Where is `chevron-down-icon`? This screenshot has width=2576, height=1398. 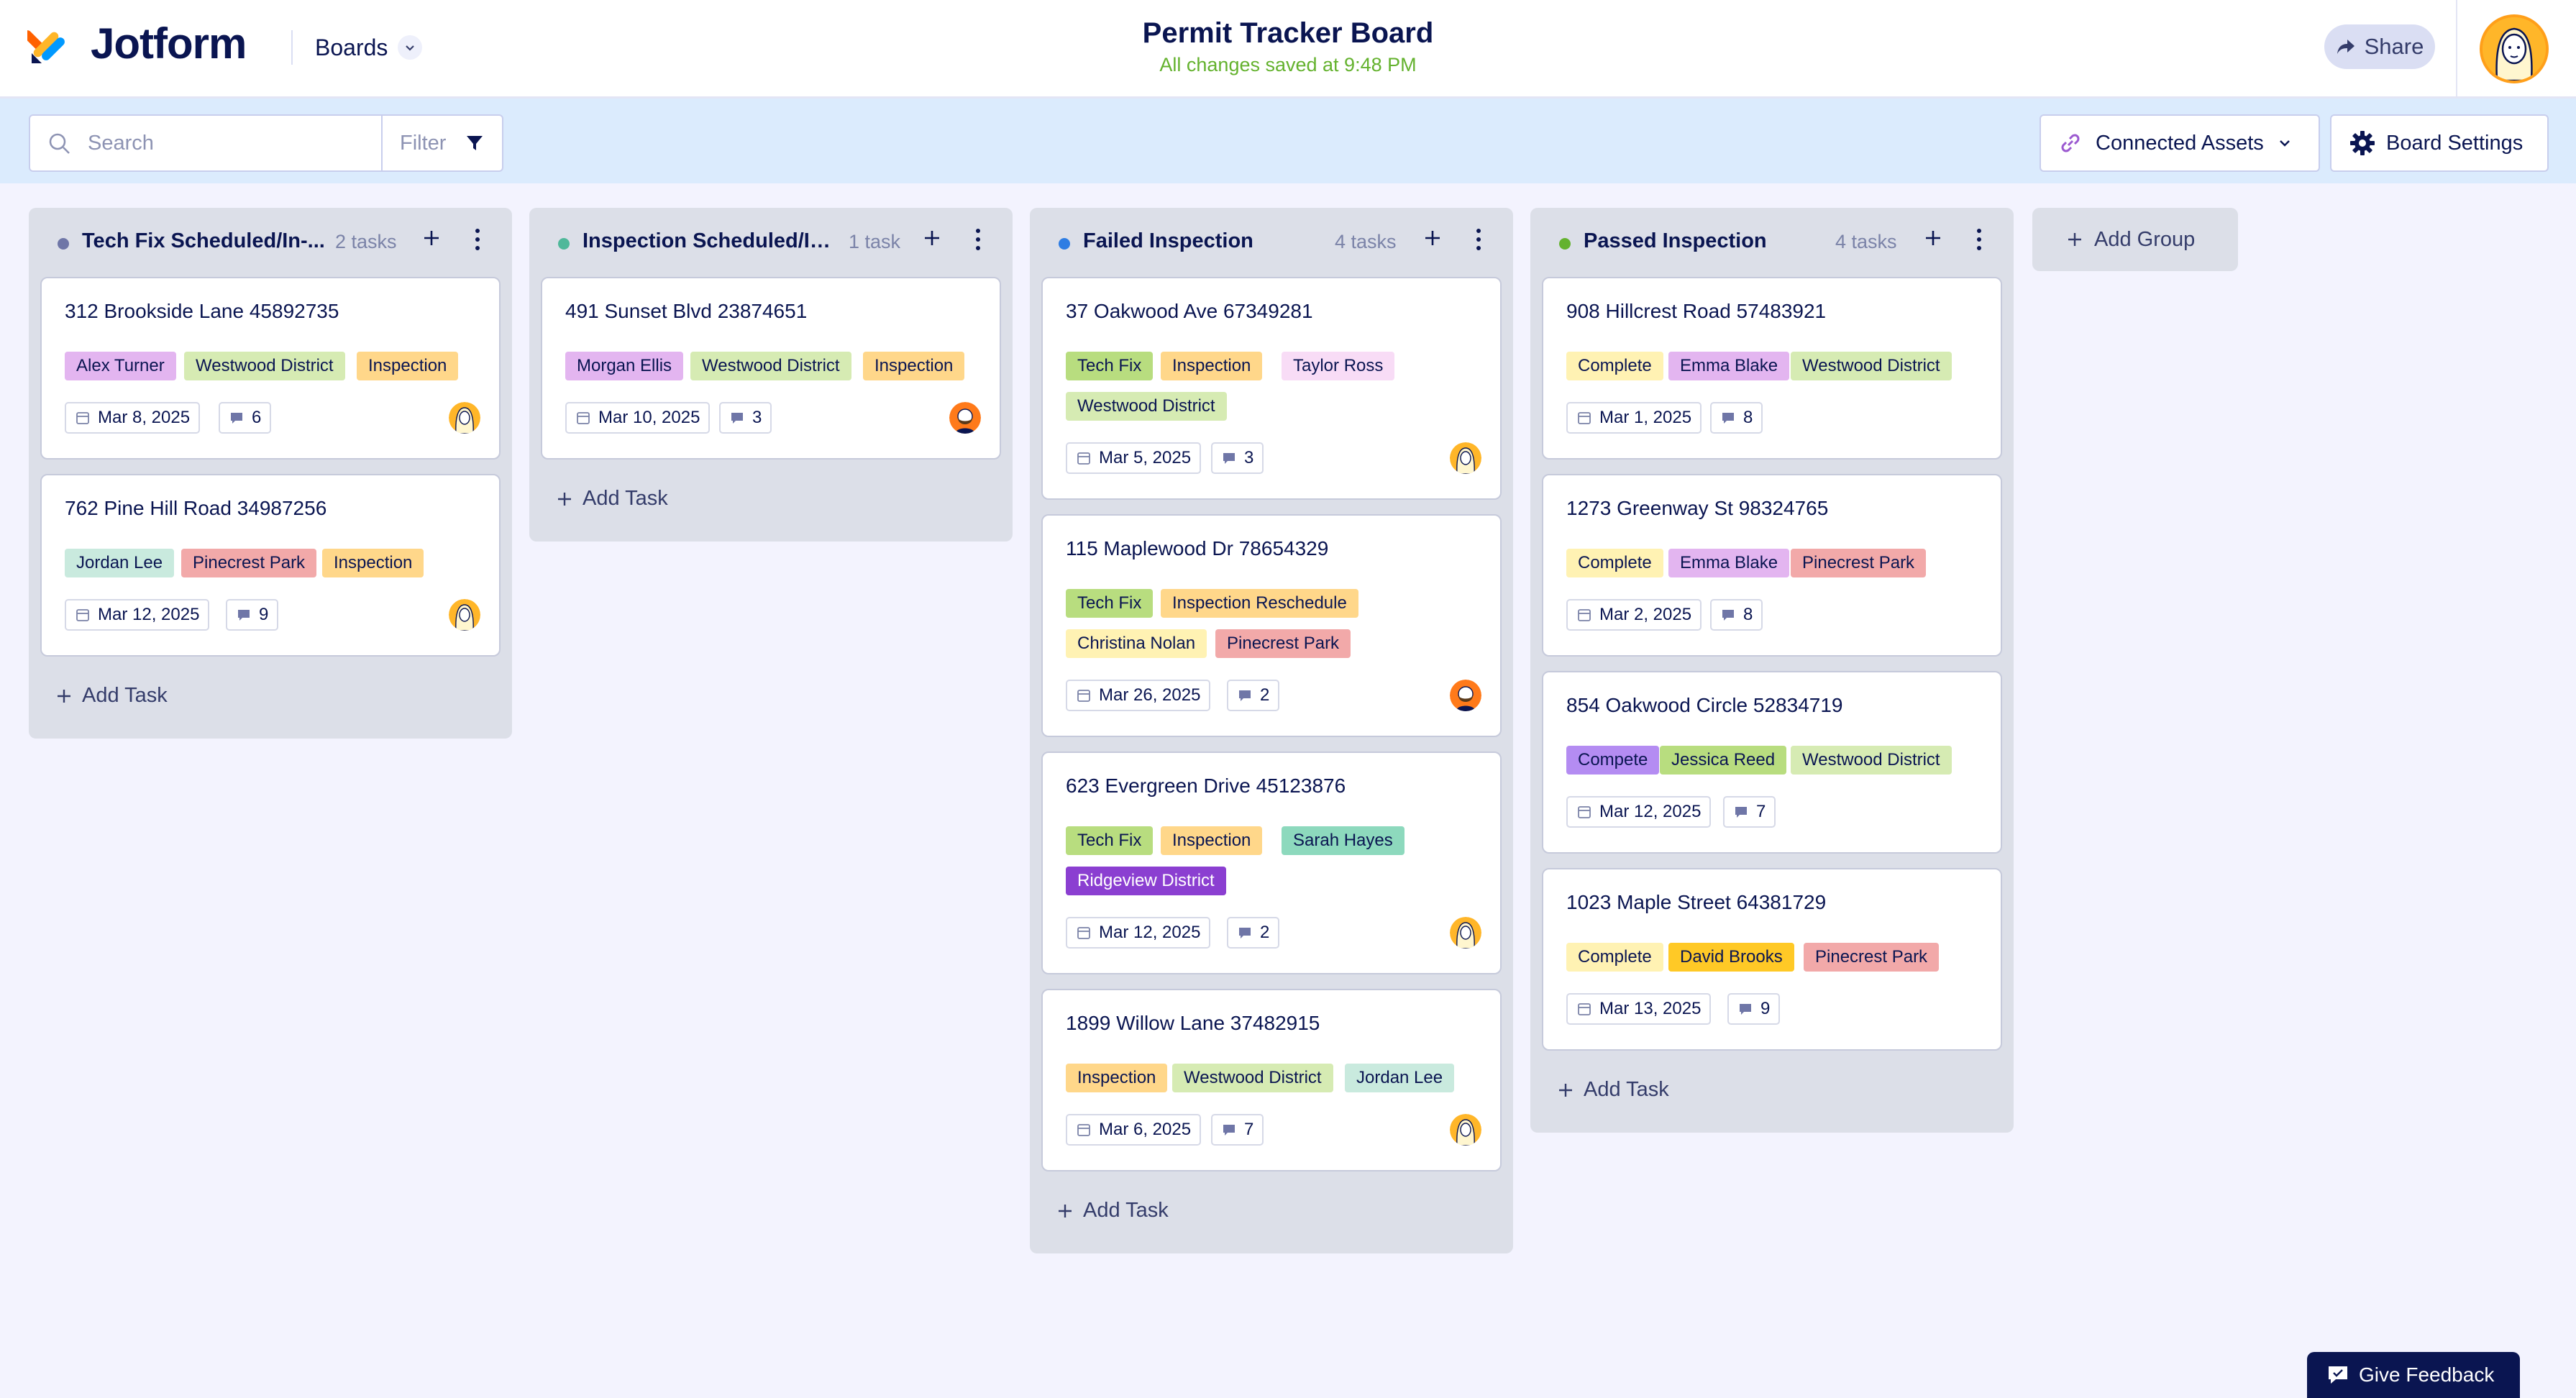 chevron-down-icon is located at coordinates (2284, 143).